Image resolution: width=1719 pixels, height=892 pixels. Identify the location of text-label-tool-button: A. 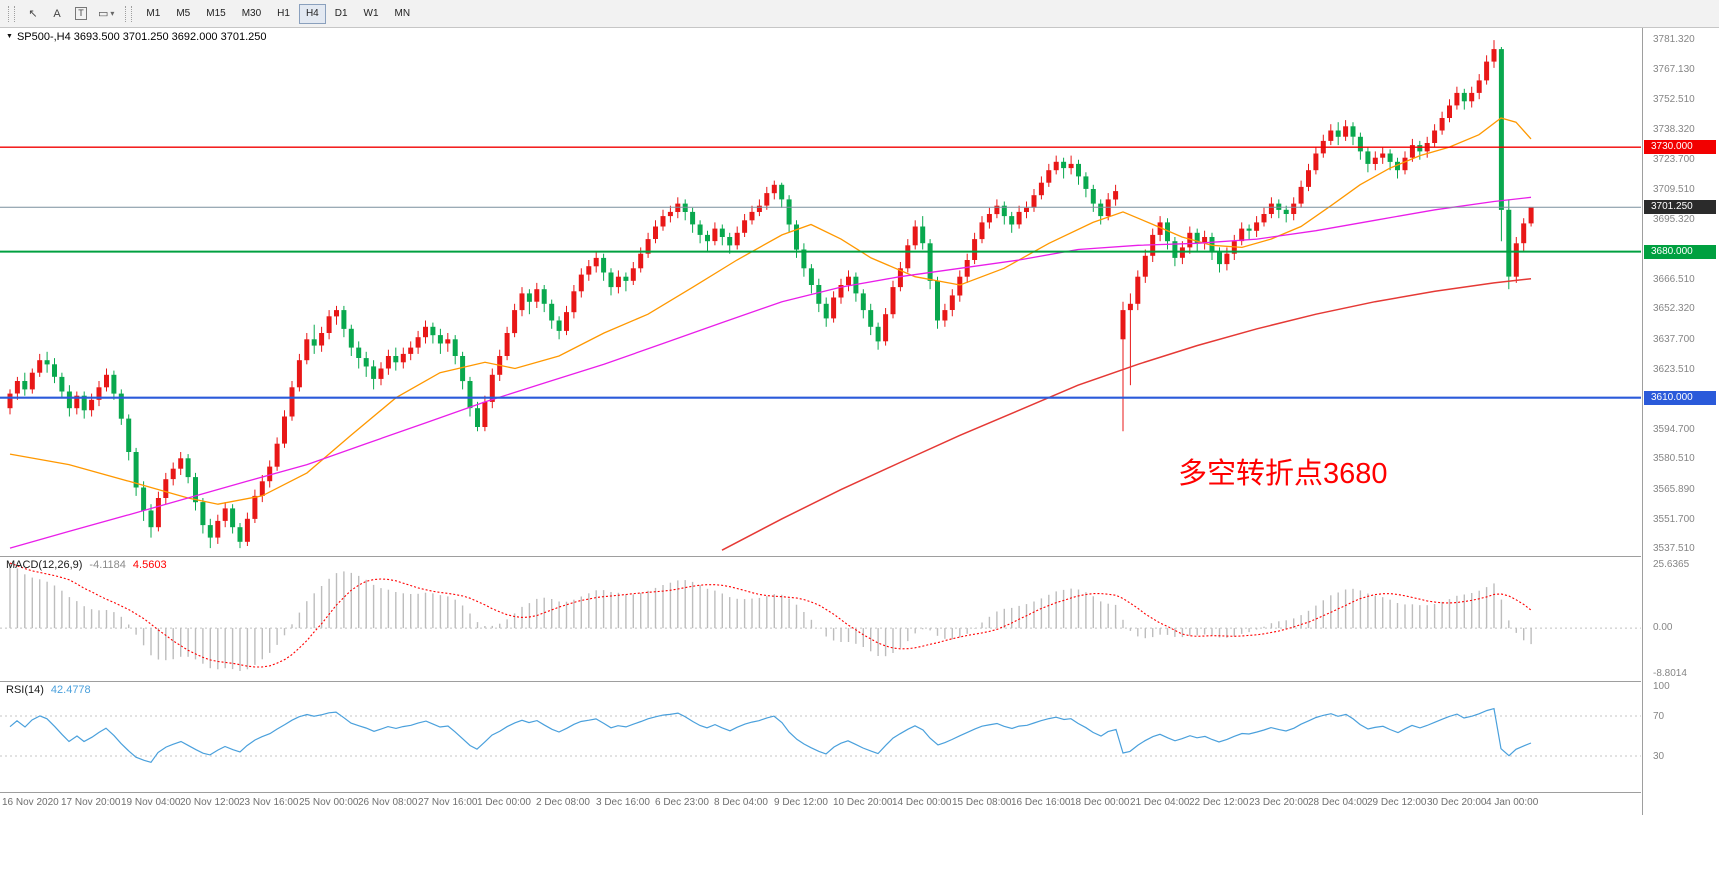
(57, 14).